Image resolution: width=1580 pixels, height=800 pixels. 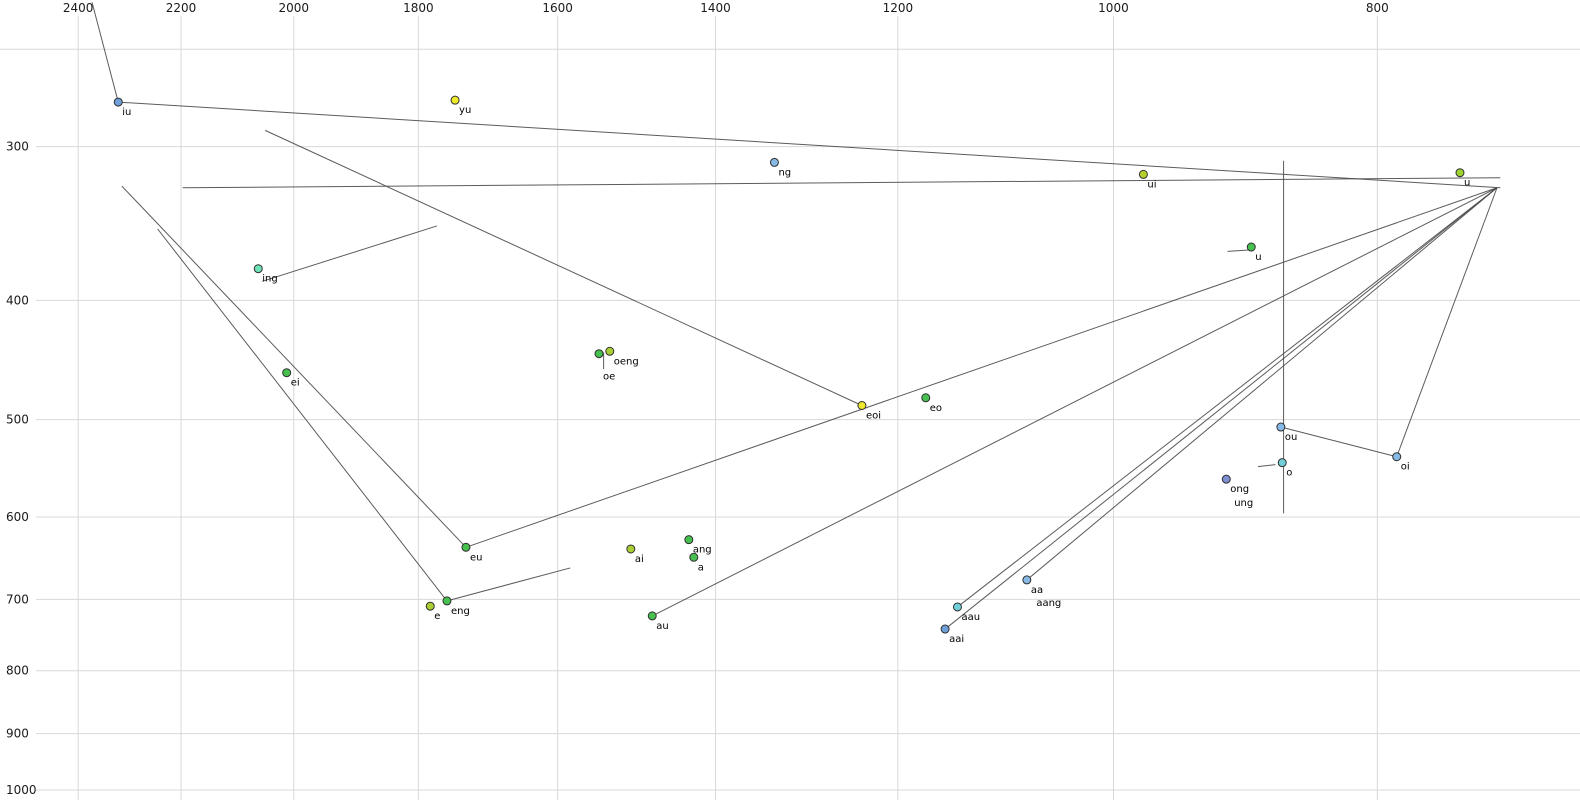 I want to click on y-axis-tick-label: 400, so click(x=17, y=300).